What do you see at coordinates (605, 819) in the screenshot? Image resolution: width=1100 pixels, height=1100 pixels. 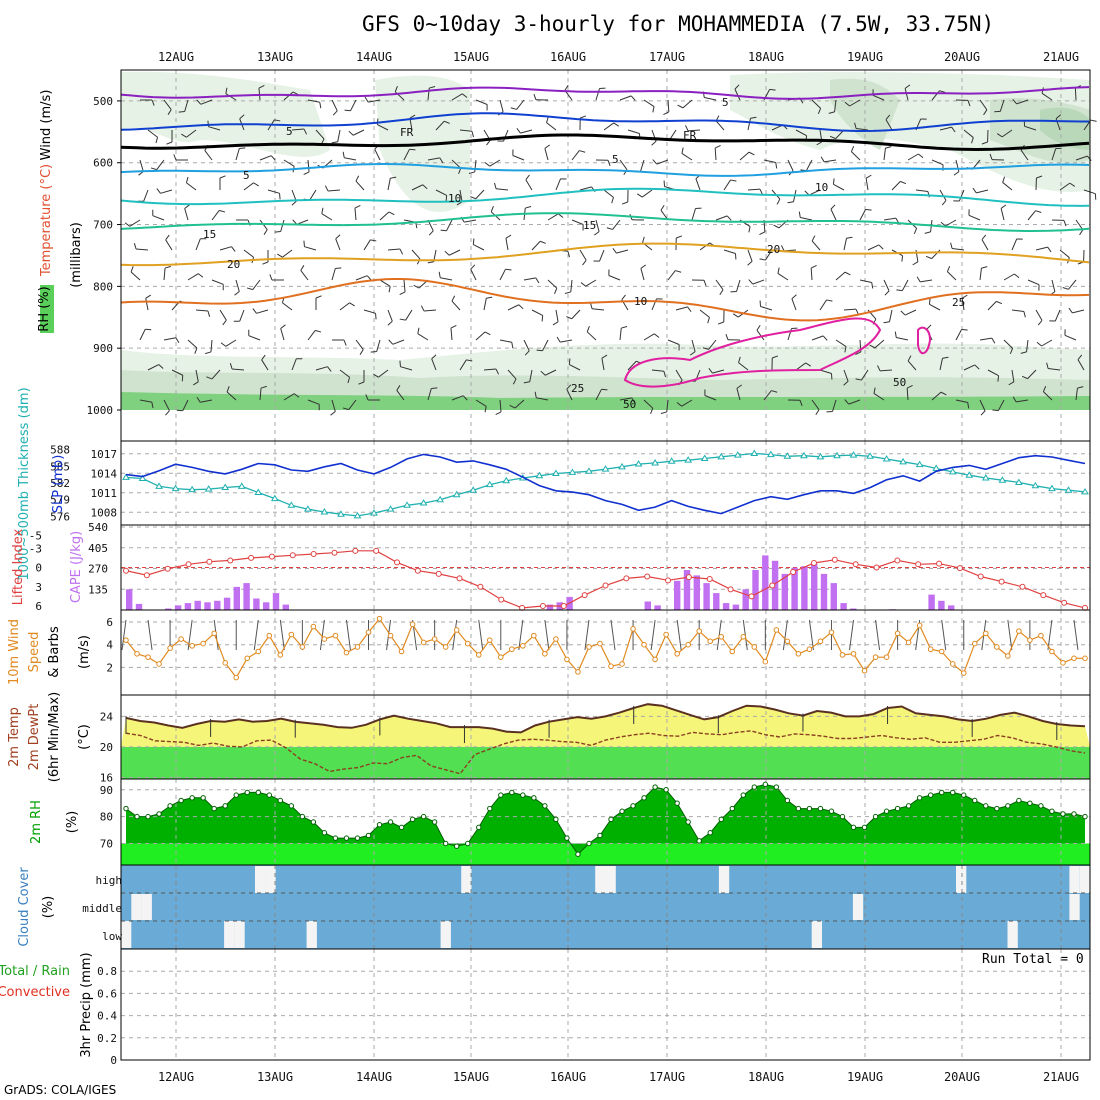 I see `rh-dark-fill` at bounding box center [605, 819].